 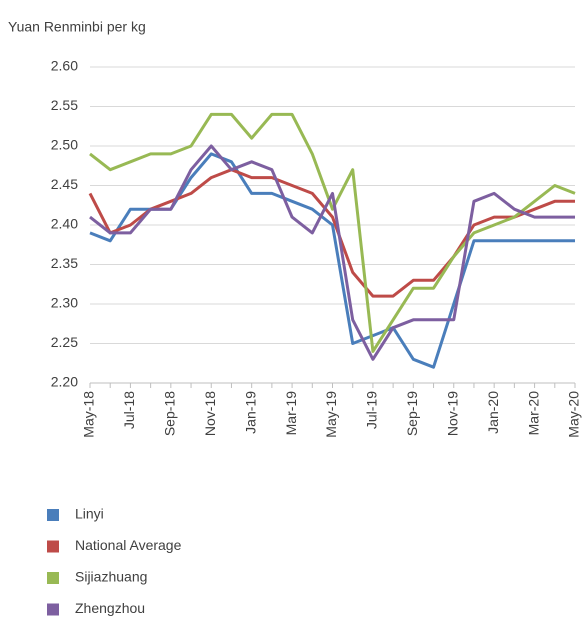 What do you see at coordinates (129, 410) in the screenshot?
I see `x-tick-label: Jul-18` at bounding box center [129, 410].